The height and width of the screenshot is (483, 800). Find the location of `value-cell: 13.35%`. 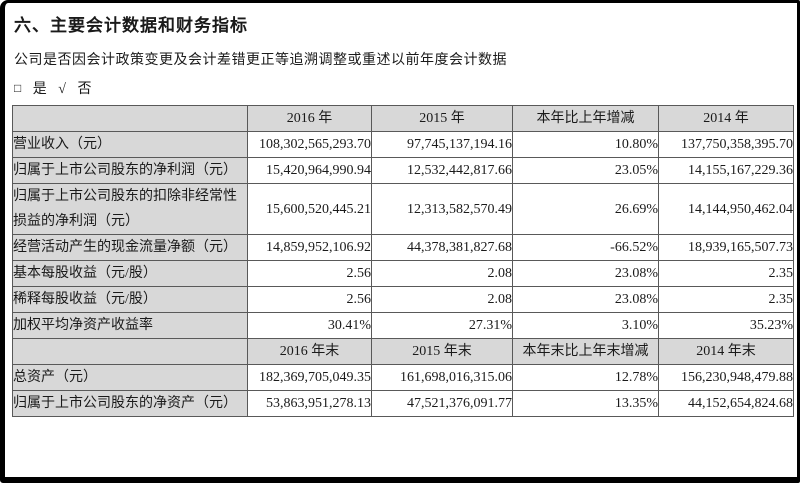

value-cell: 13.35% is located at coordinates (585, 403).